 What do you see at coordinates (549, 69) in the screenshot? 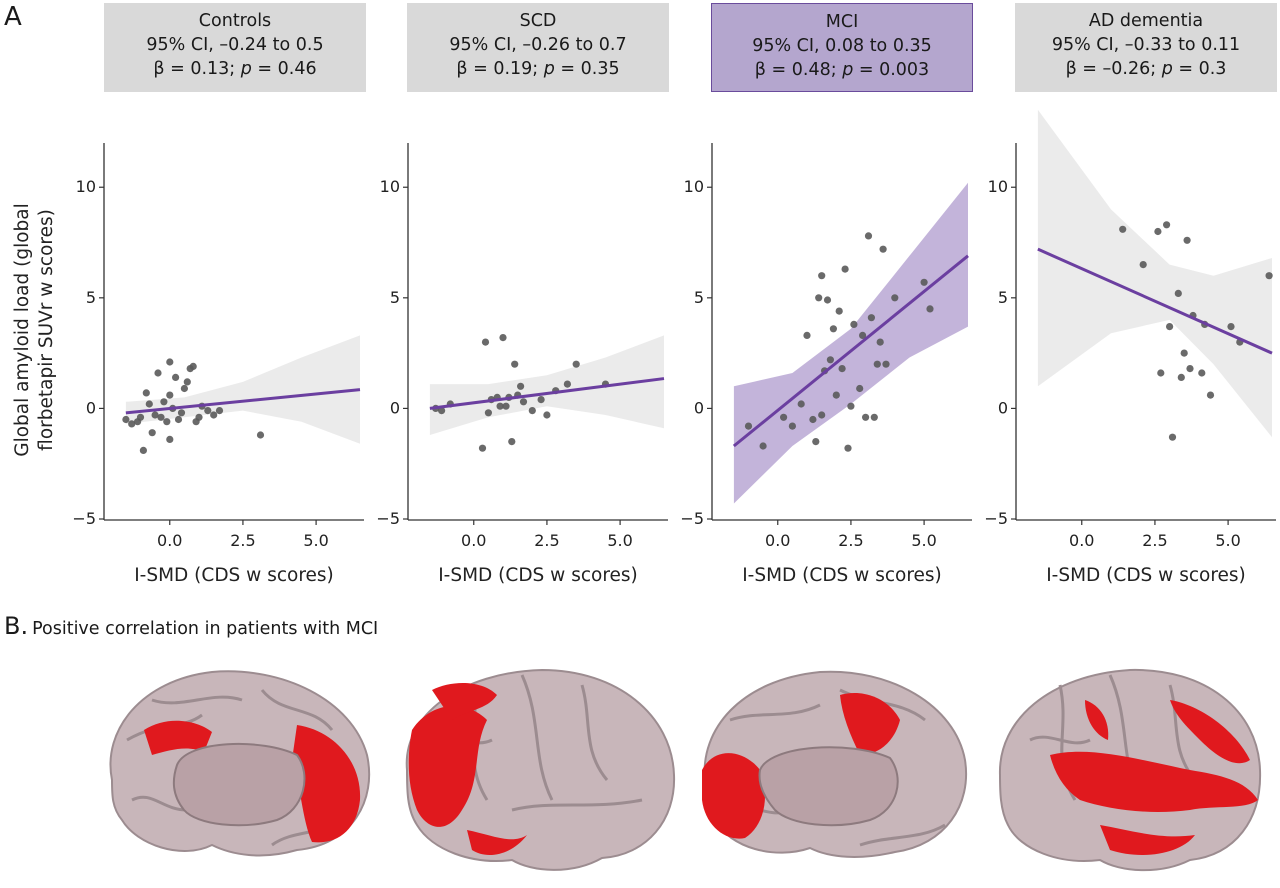
I see `strip-scd-p-label: p` at bounding box center [549, 69].